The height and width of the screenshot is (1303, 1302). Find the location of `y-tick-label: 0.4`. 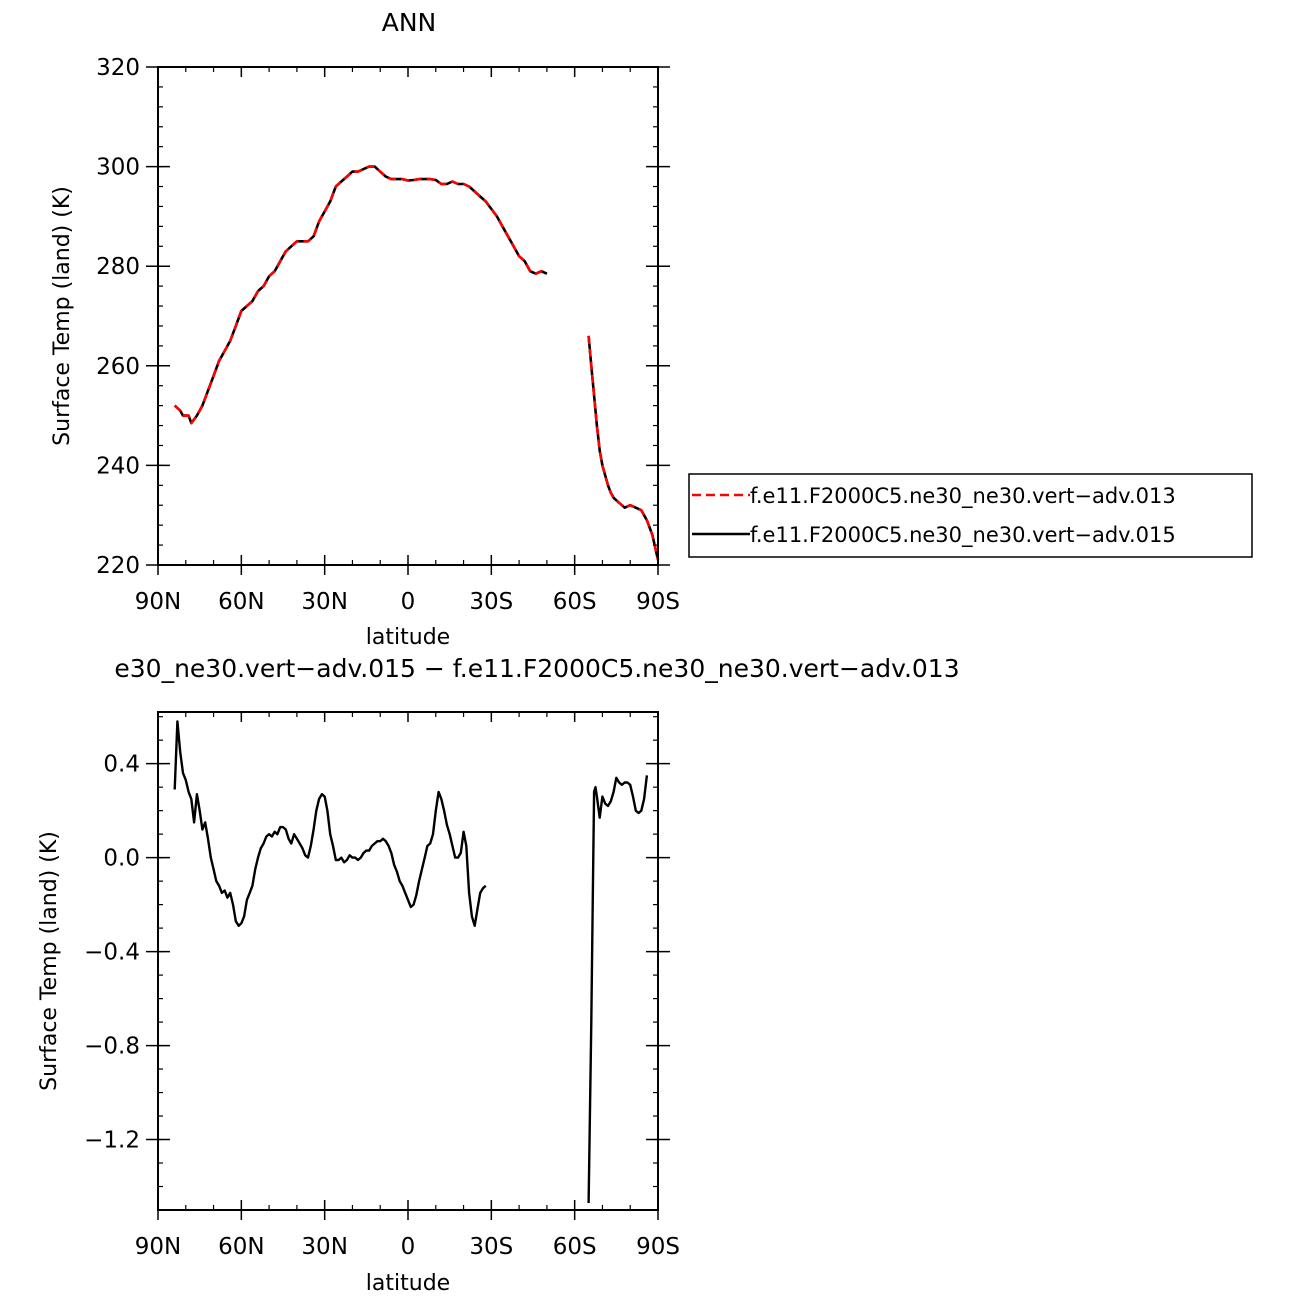

y-tick-label: 0.4 is located at coordinates (121, 765).